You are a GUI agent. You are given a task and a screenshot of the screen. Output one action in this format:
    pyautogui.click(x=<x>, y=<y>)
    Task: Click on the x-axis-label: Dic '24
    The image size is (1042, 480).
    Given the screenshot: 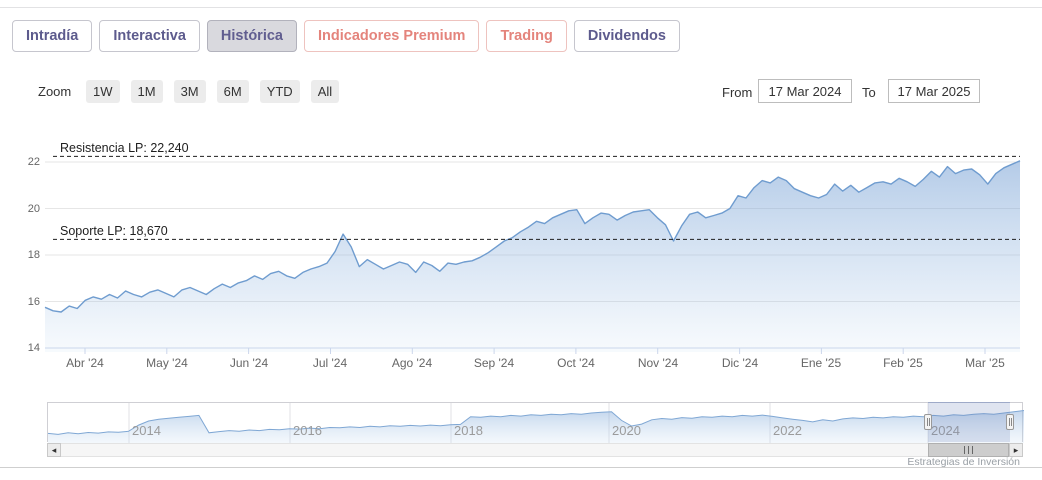 What is the action you would take?
    pyautogui.click(x=740, y=363)
    